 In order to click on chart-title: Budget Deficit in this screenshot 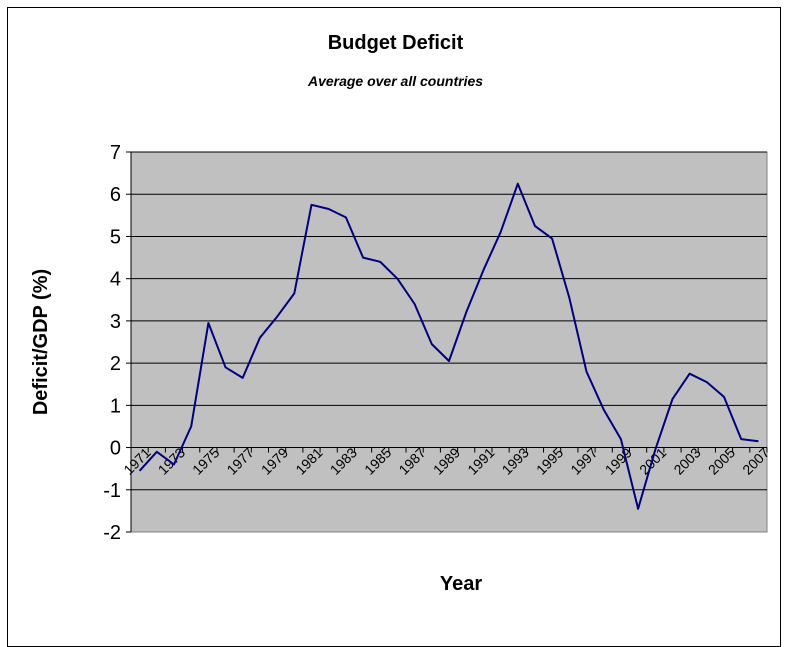, I will do `click(395, 43)`.